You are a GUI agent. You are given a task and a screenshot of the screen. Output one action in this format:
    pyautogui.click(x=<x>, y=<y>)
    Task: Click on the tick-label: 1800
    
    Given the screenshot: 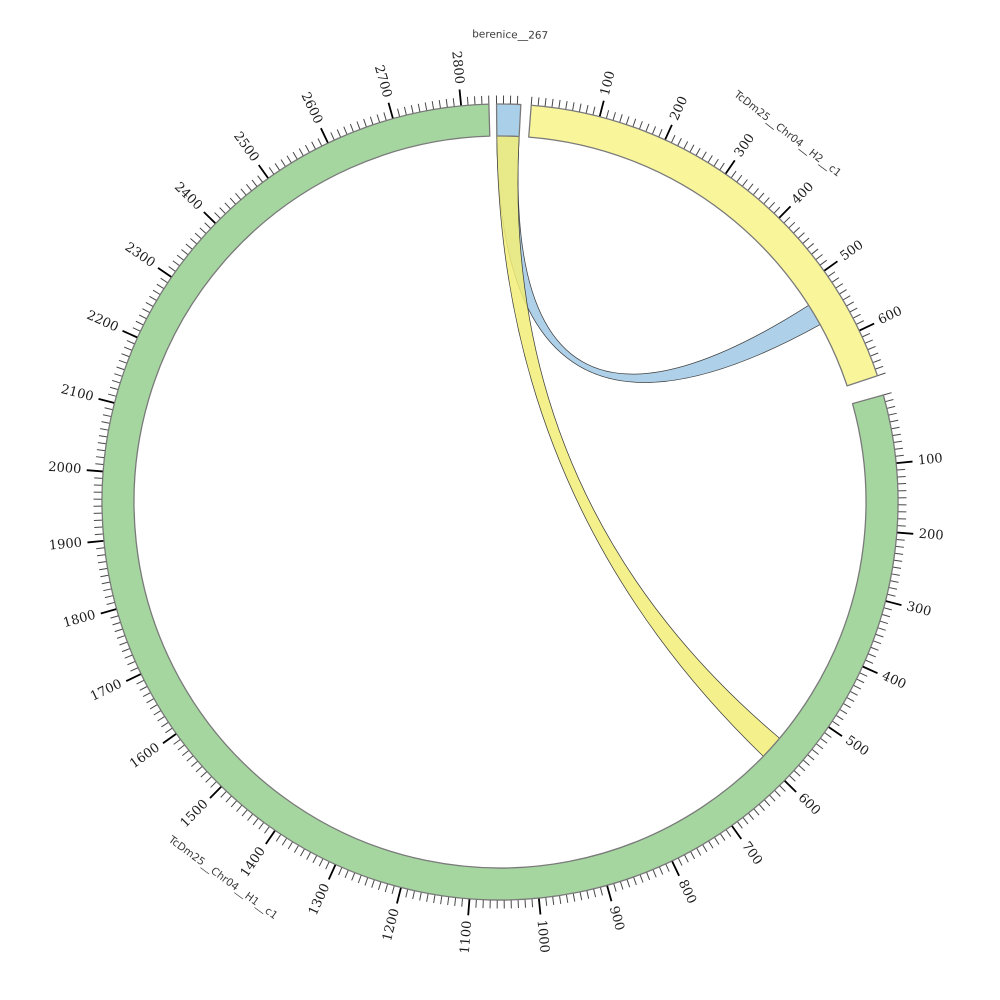 What is the action you would take?
    pyautogui.click(x=80, y=619)
    